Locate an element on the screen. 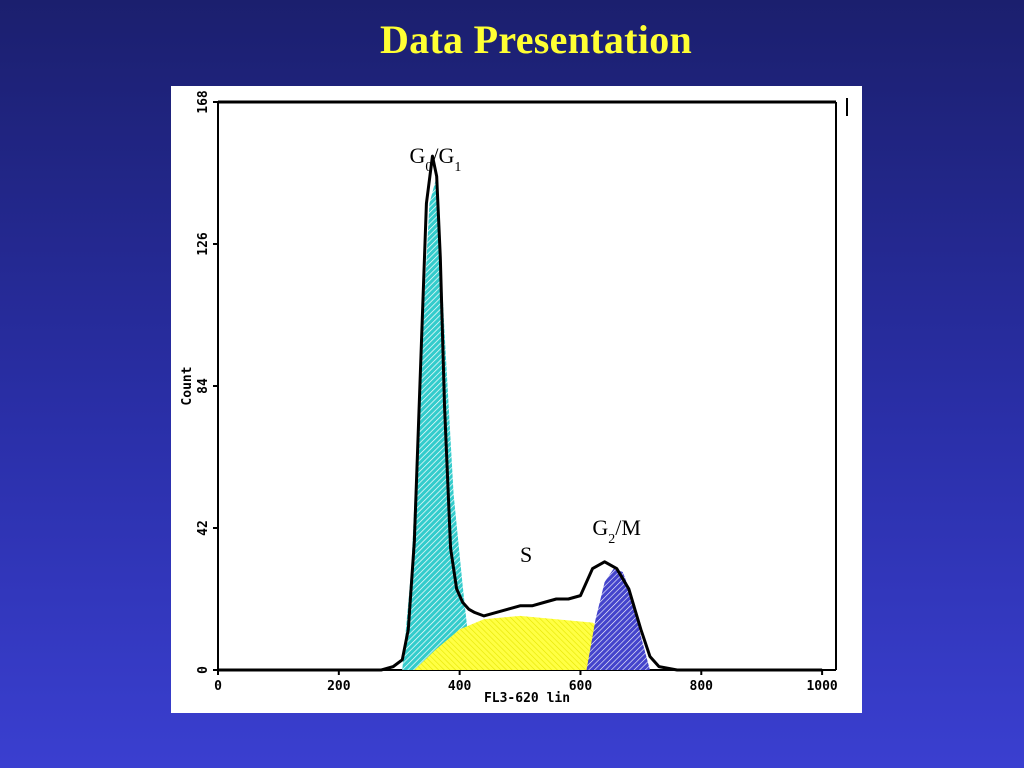  x-tick-label: 800 is located at coordinates (702, 686).